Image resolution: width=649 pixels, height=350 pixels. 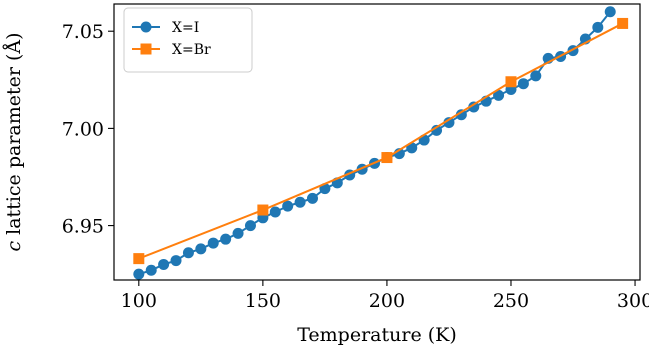 I want to click on legend-entry-2: X=Br, so click(x=171, y=50).